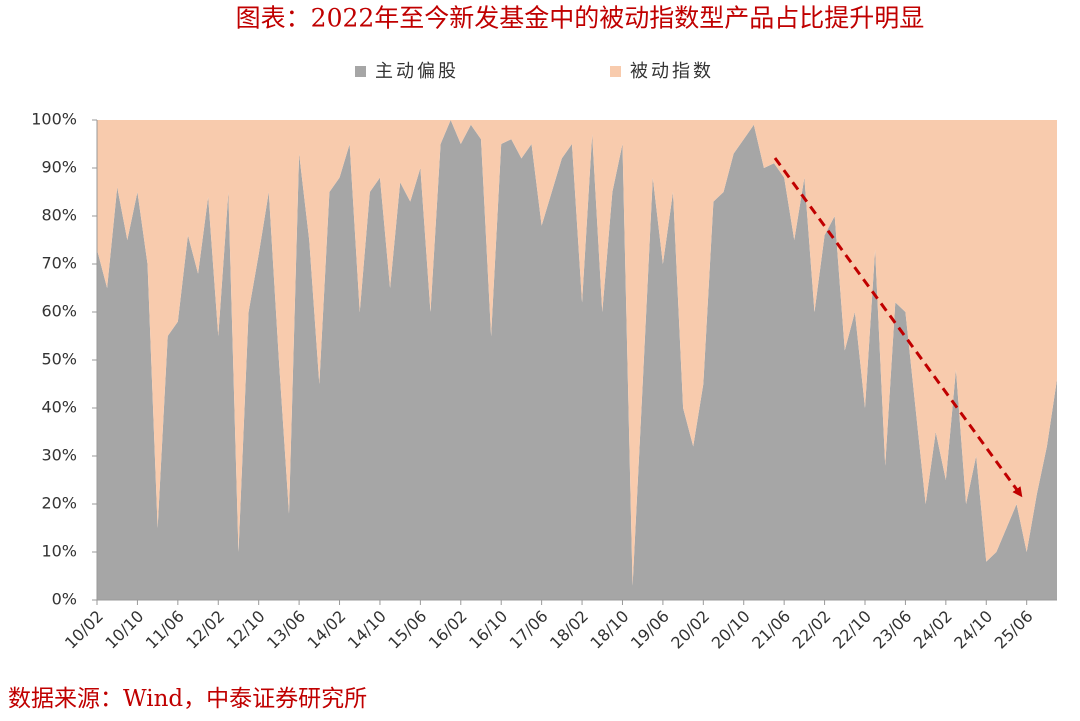 This screenshot has width=1080, height=721. What do you see at coordinates (973, 630) in the screenshot?
I see `x-tick-label: 24/10` at bounding box center [973, 630].